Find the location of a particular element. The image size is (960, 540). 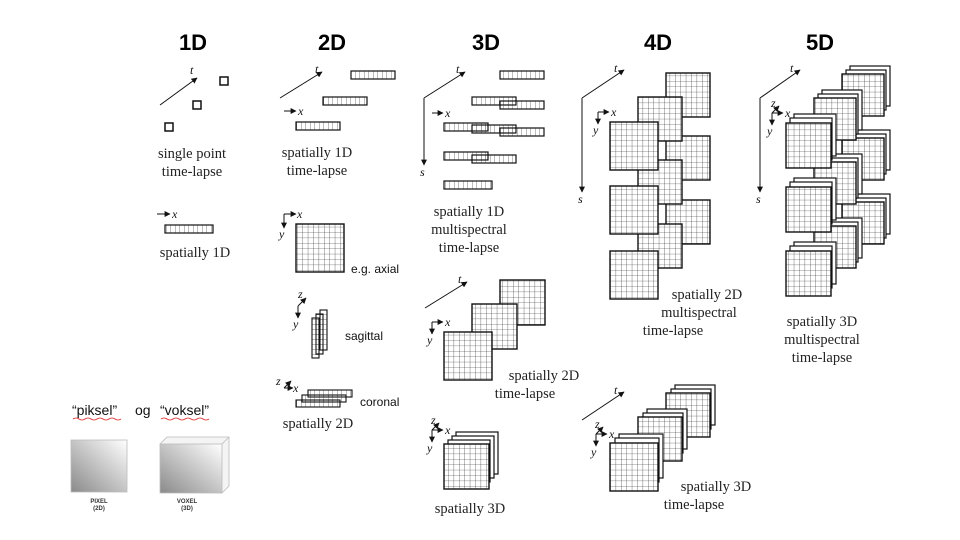

diagram-spatially-1d: x is located at coordinates (185, 220).